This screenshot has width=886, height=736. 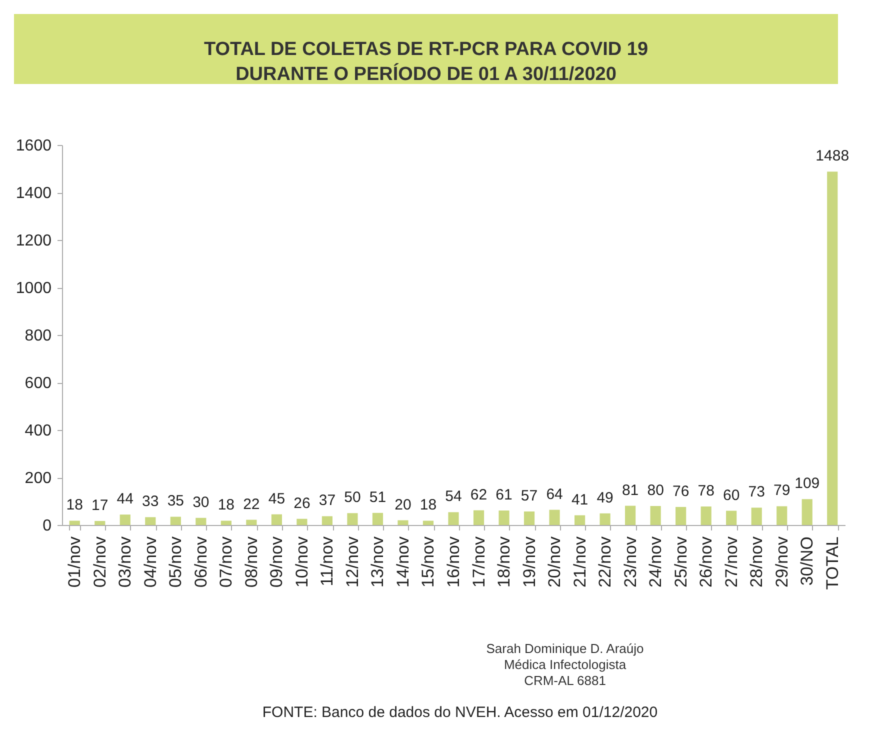 I want to click on x-tick-label: 02/nov, so click(x=100, y=562).